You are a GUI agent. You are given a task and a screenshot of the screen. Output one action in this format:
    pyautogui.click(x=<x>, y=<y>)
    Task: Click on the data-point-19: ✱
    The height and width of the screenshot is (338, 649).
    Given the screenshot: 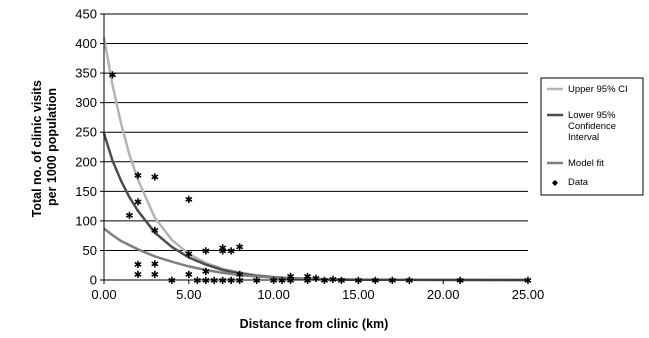 What is the action you would take?
    pyautogui.click(x=223, y=248)
    